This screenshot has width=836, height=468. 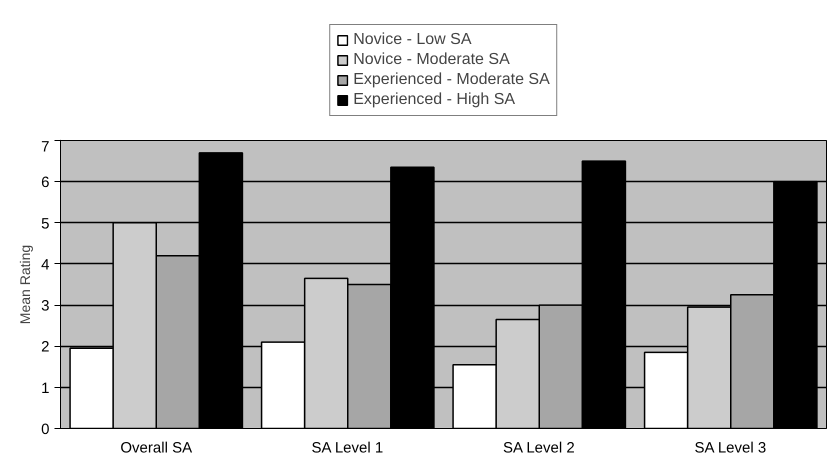 What do you see at coordinates (156, 448) in the screenshot?
I see `x-tick-label: Overall SA` at bounding box center [156, 448].